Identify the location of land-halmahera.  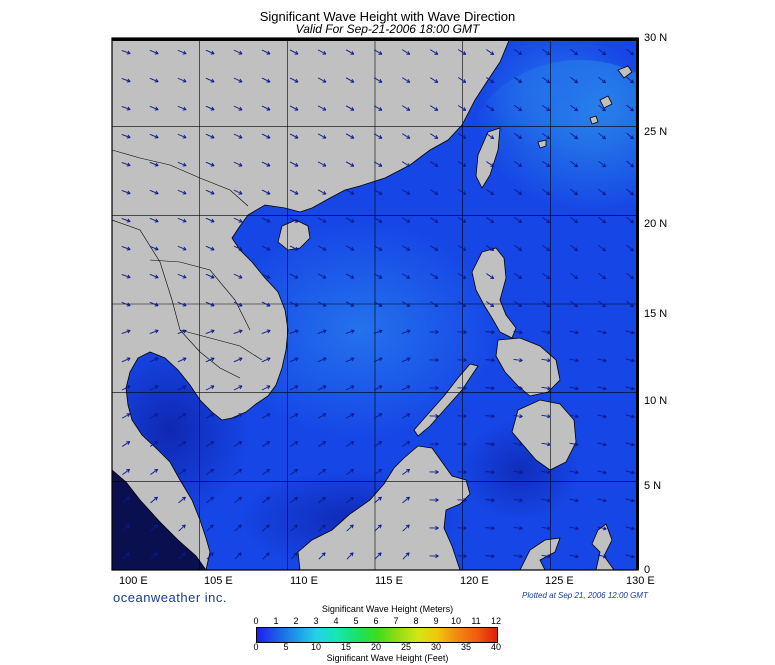
(603, 546).